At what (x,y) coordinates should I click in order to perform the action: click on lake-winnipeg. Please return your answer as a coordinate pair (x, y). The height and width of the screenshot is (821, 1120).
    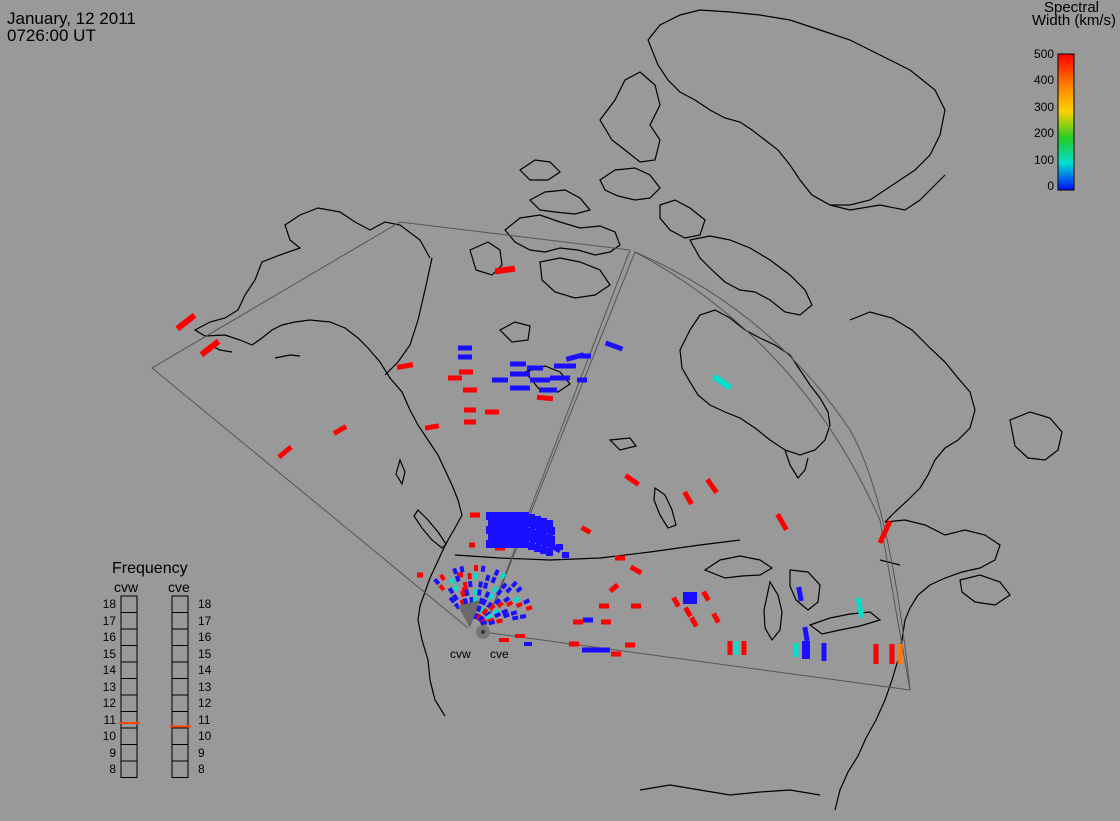
    Looking at the image, I should click on (665, 507).